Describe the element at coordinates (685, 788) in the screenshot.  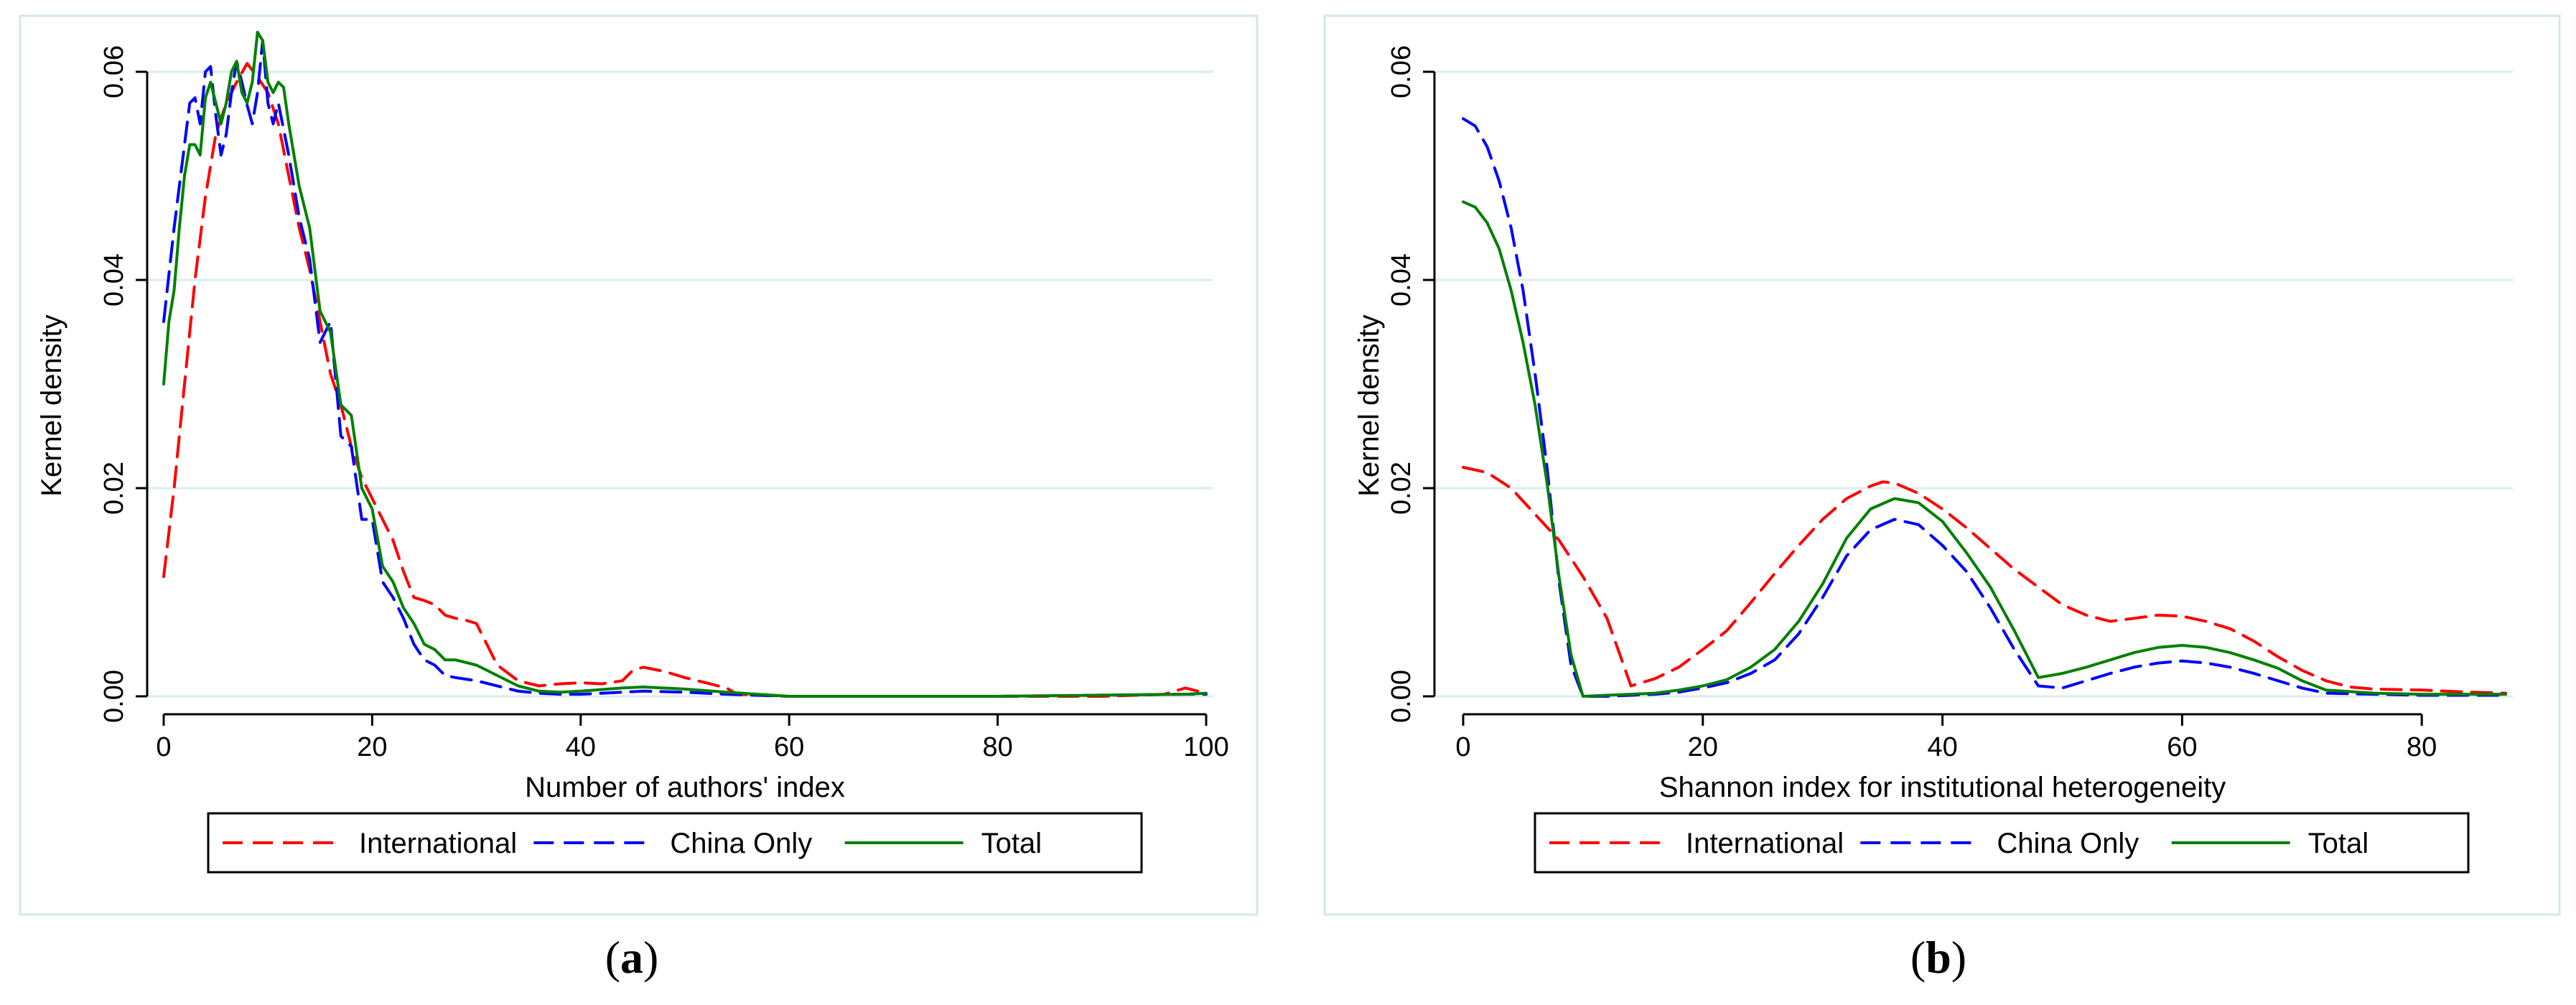
I see `x-axis-title: Number of authors' index` at that location.